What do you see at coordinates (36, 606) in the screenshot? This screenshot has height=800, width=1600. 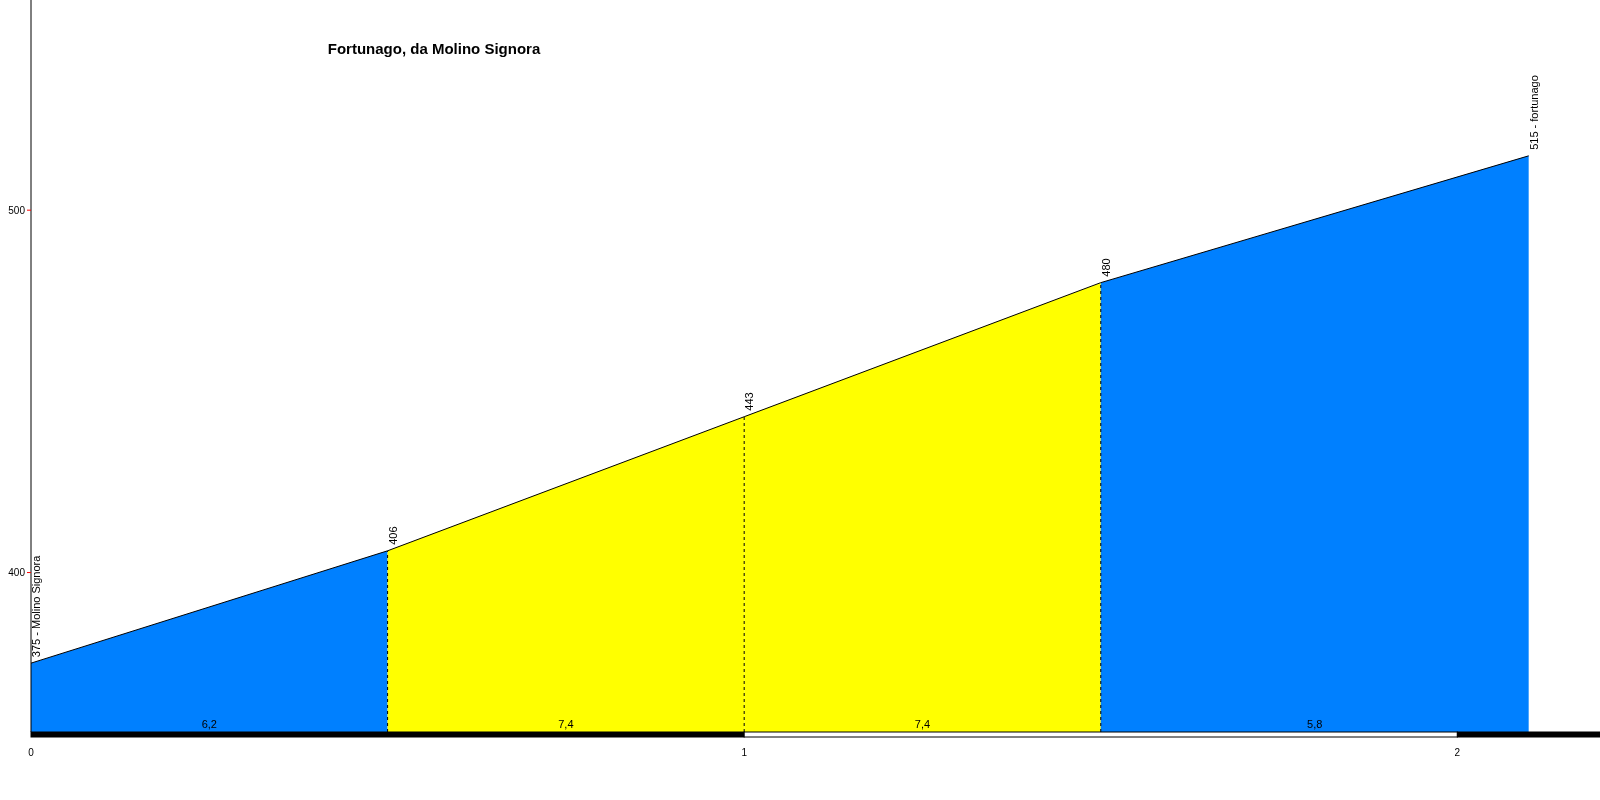 I see `annotation: 375 - Molino Signora` at bounding box center [36, 606].